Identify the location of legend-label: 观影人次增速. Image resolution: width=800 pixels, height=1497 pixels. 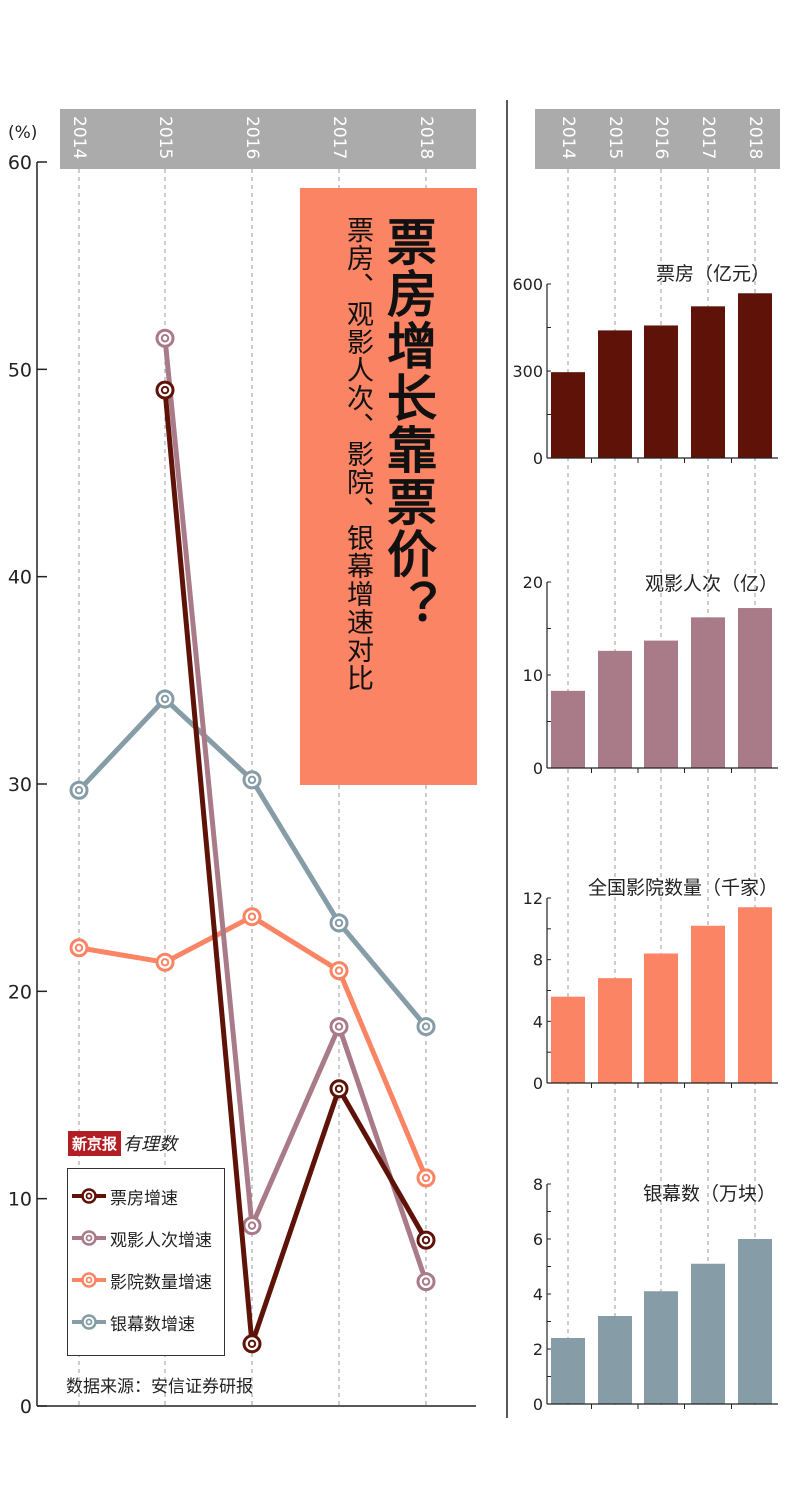
(161, 1240).